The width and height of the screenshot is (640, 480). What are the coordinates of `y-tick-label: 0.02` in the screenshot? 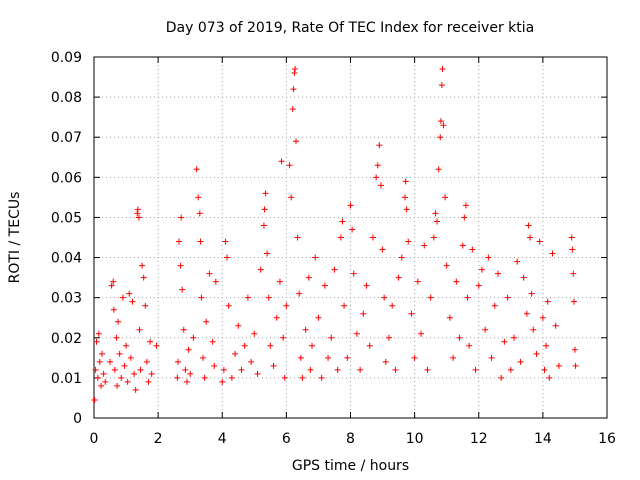 It's located at (66, 339).